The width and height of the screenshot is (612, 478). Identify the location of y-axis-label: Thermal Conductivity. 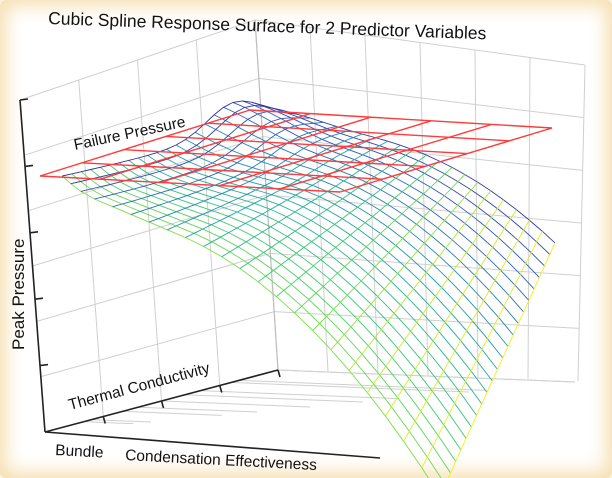
(139, 387).